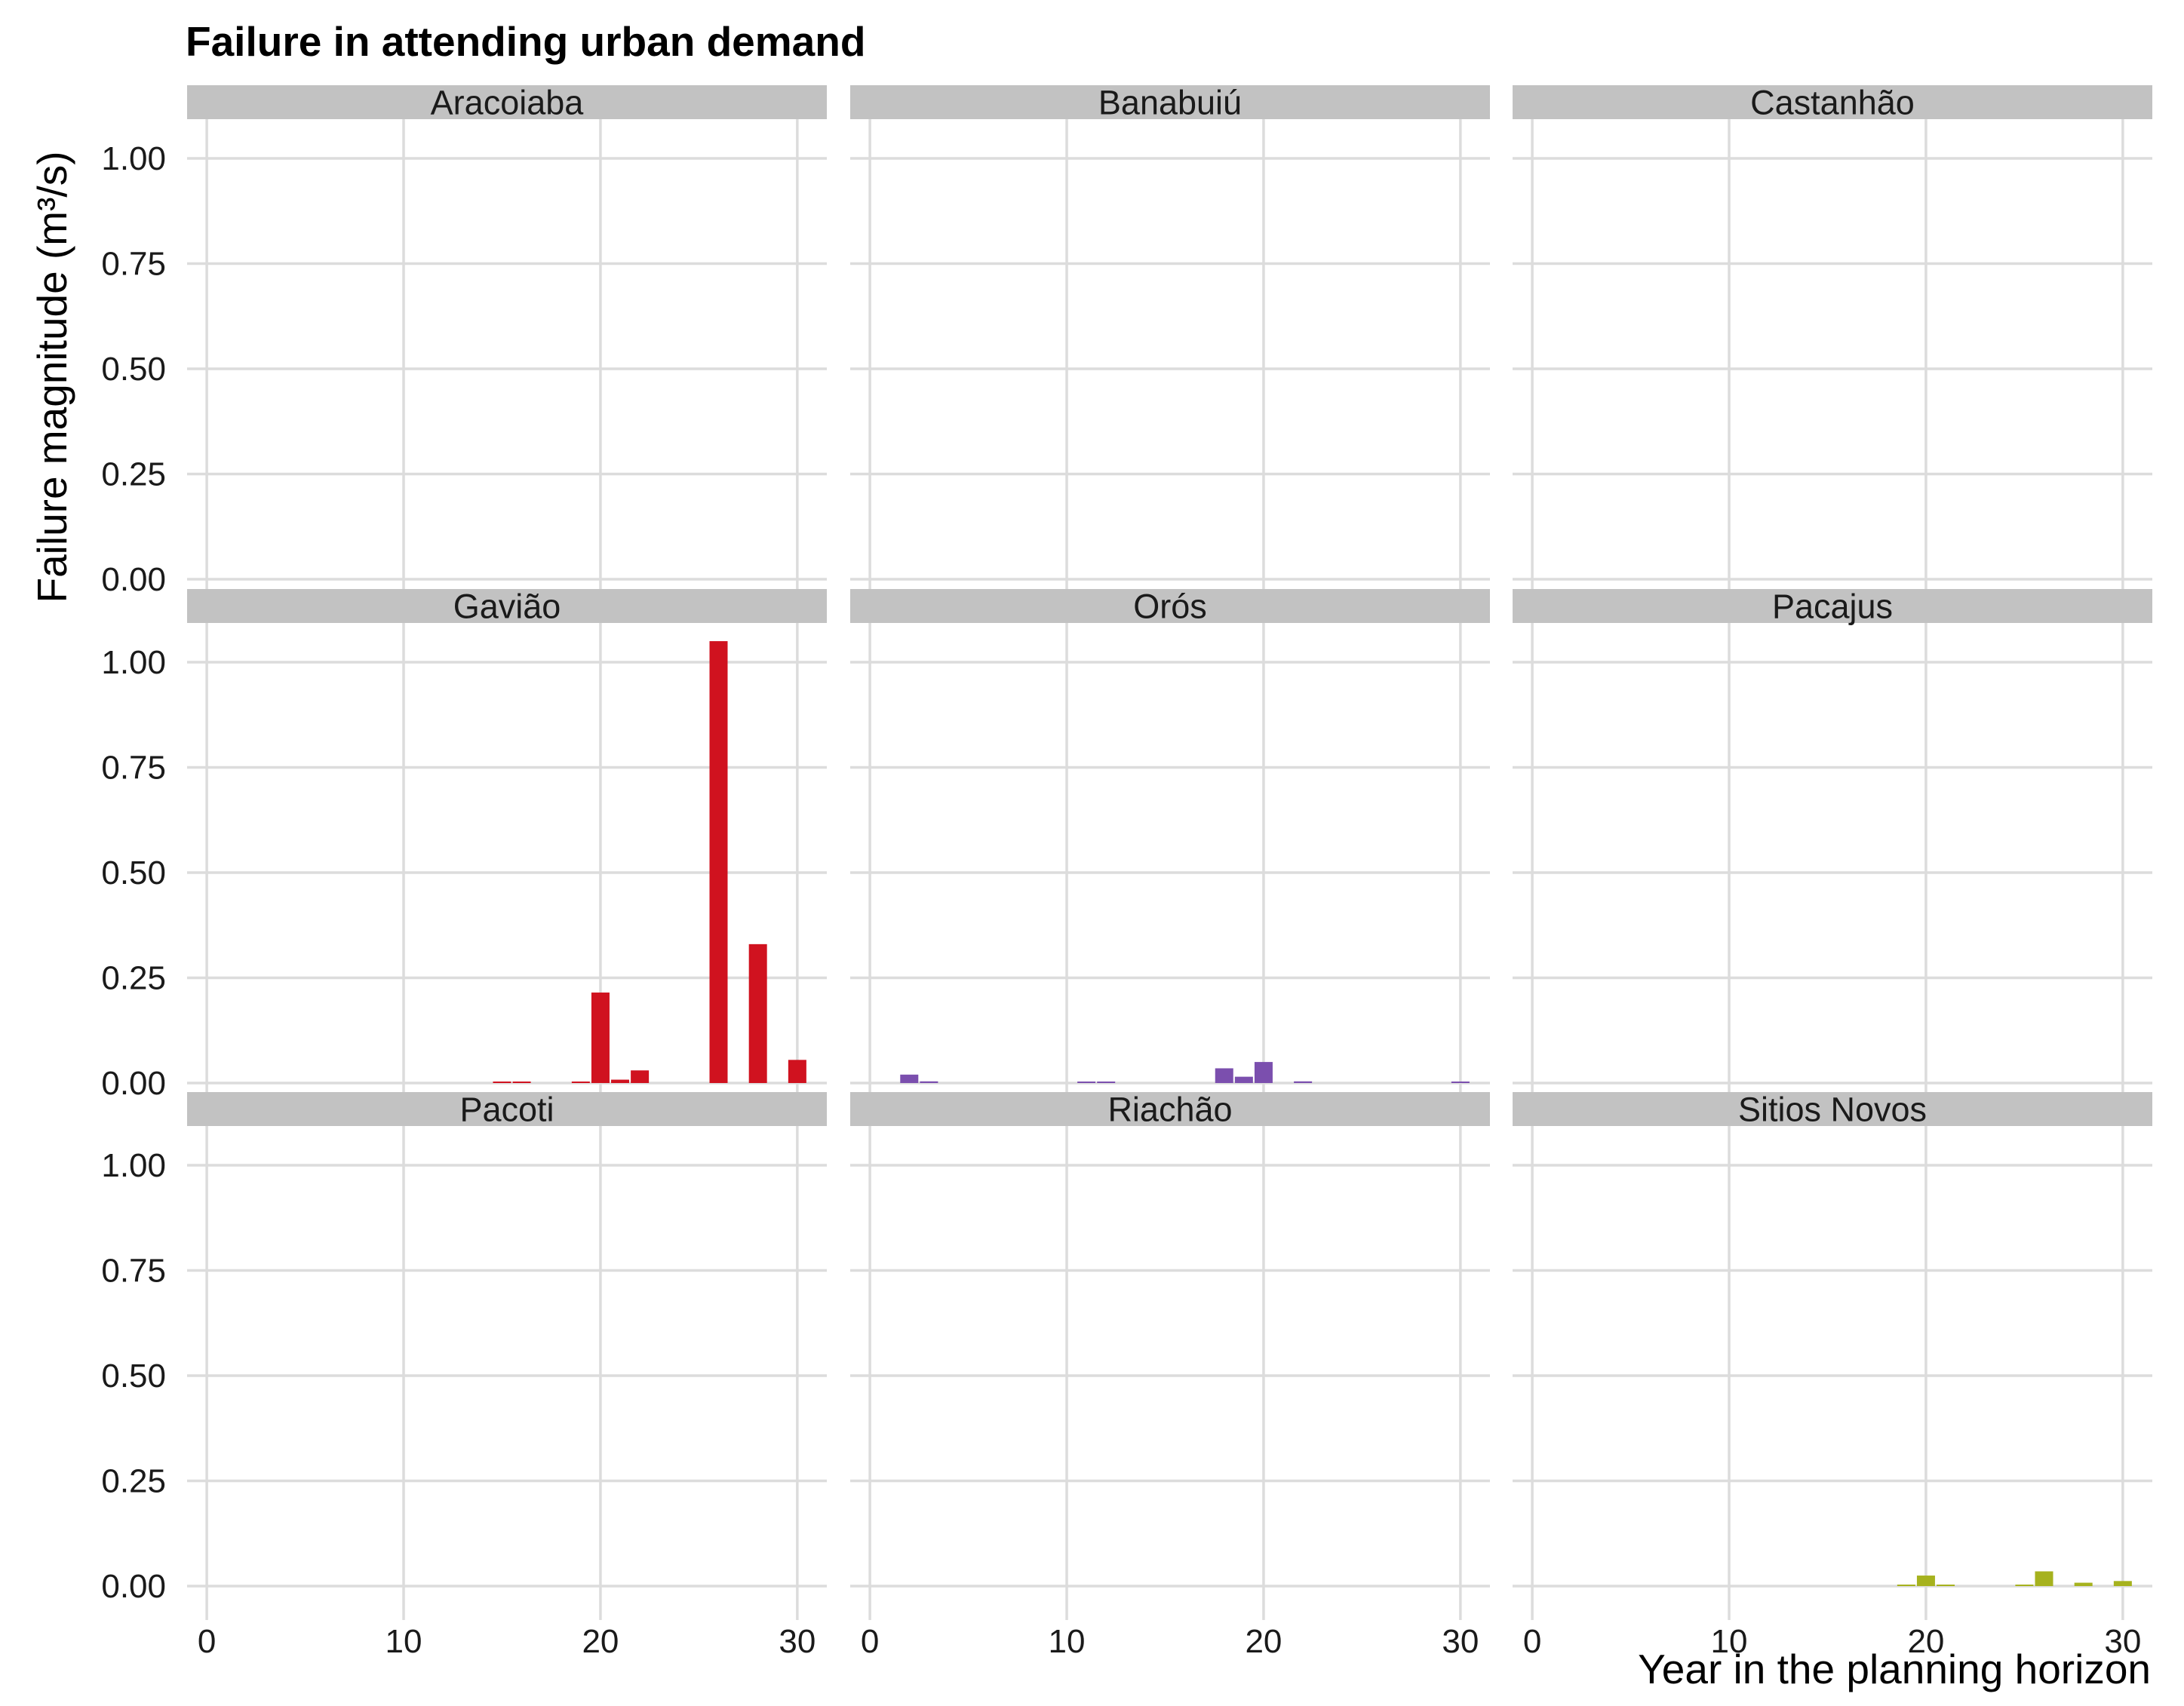 The height and width of the screenshot is (1706, 2184). Describe the element at coordinates (464, 348) in the screenshot. I see `panel-aracoiaba: Aracoiaba 0.00 0.25 0.50 0.75 1.00` at that location.